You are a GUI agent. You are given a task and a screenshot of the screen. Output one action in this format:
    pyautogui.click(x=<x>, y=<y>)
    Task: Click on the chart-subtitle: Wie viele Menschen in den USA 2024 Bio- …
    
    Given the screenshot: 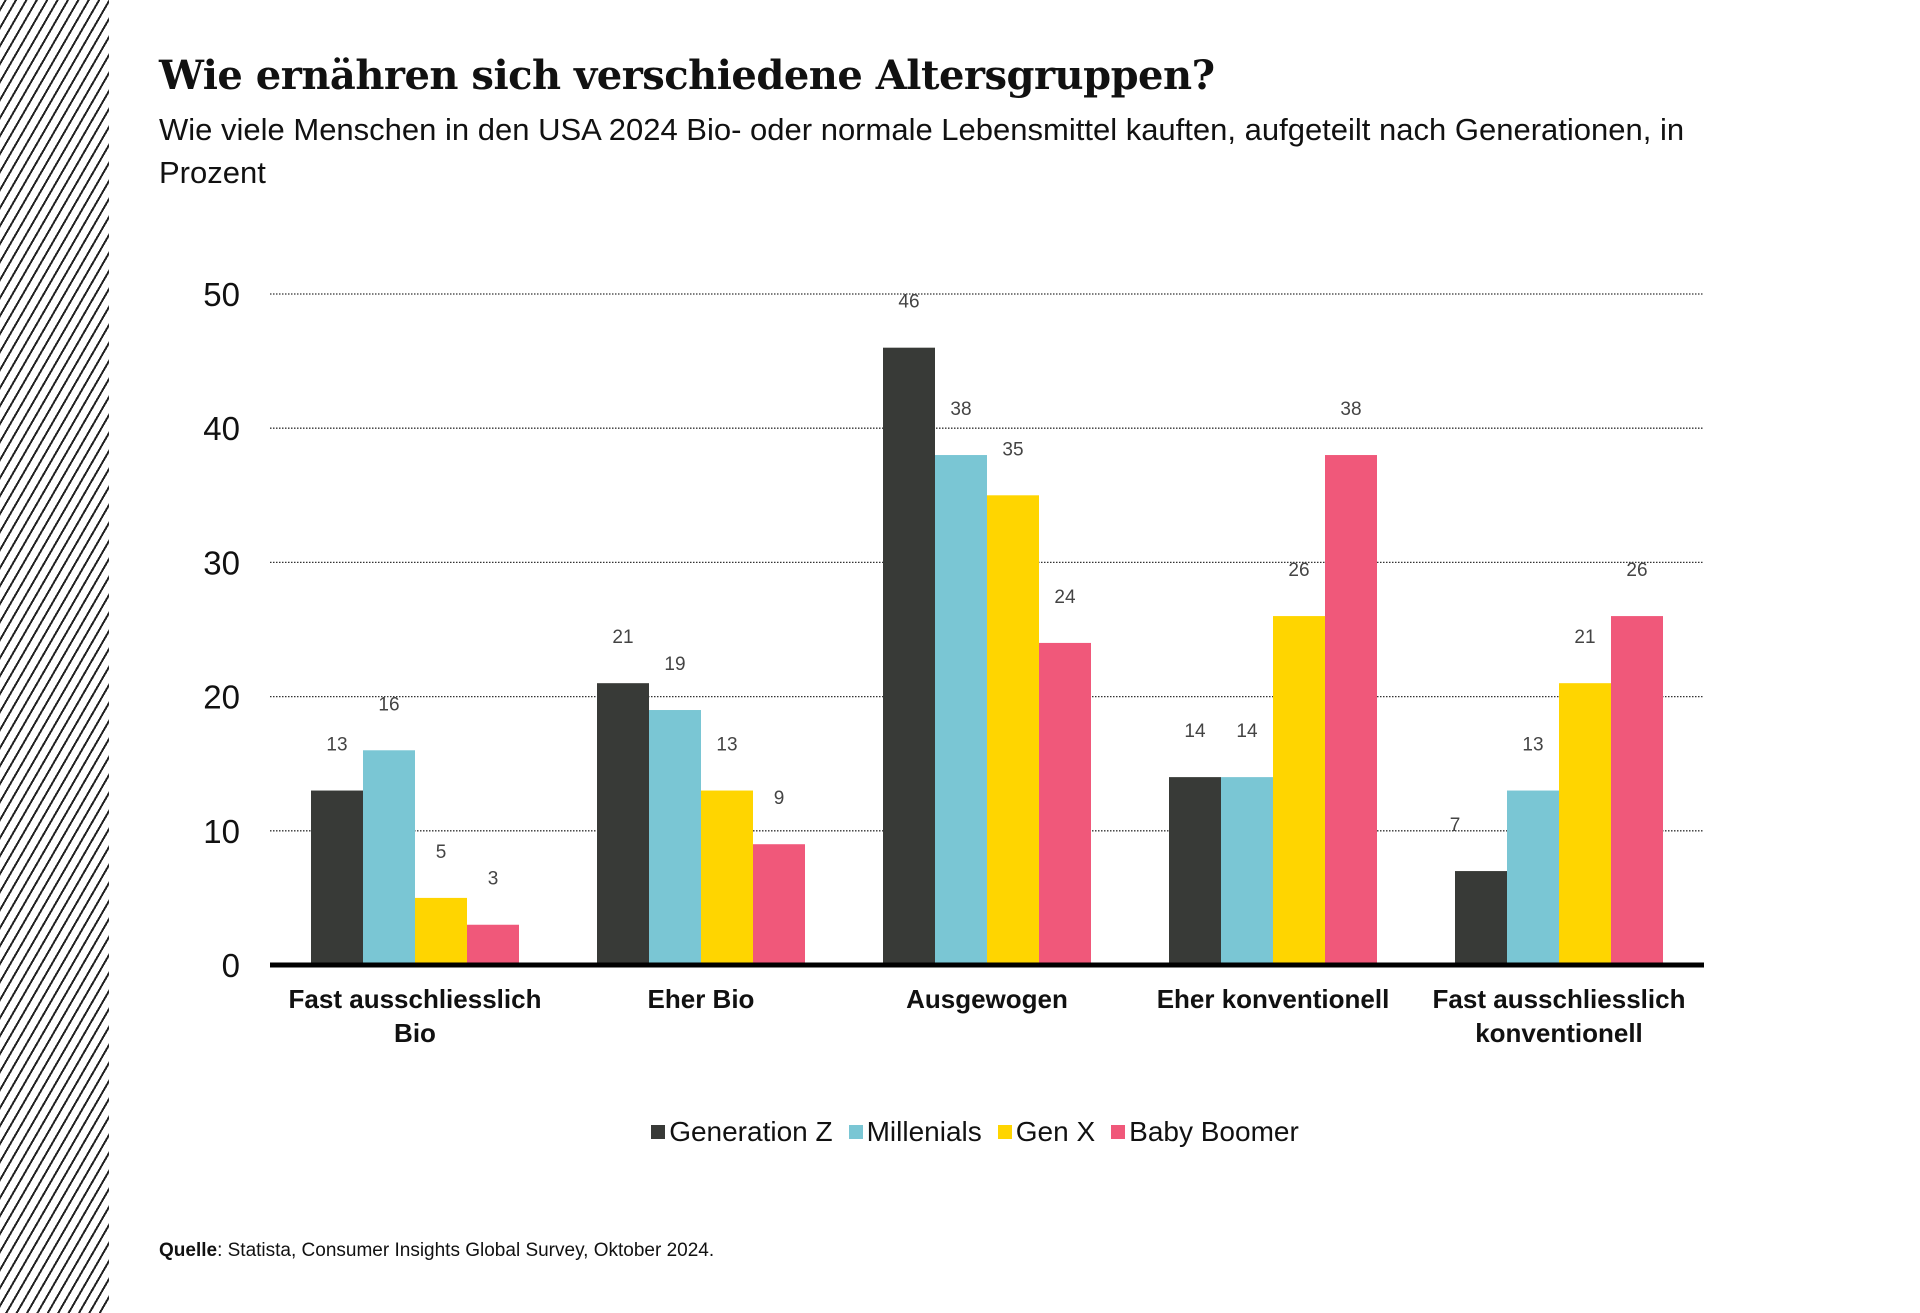 What is the action you would take?
    pyautogui.click(x=922, y=151)
    